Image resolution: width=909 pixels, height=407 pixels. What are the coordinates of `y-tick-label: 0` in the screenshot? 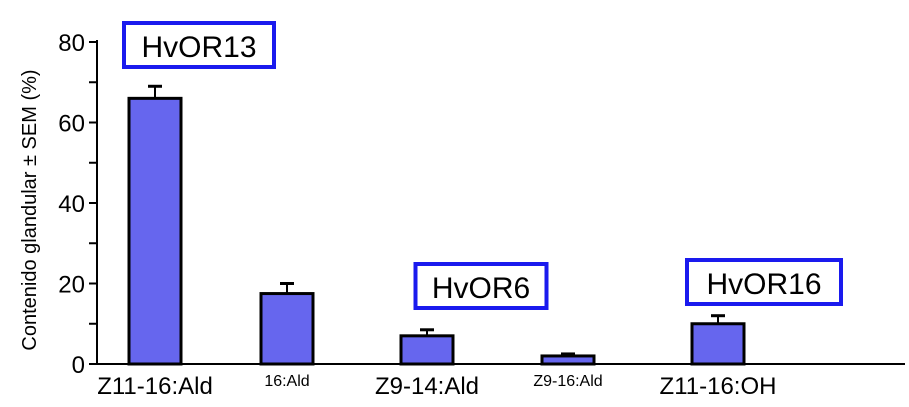 It's located at (78, 365).